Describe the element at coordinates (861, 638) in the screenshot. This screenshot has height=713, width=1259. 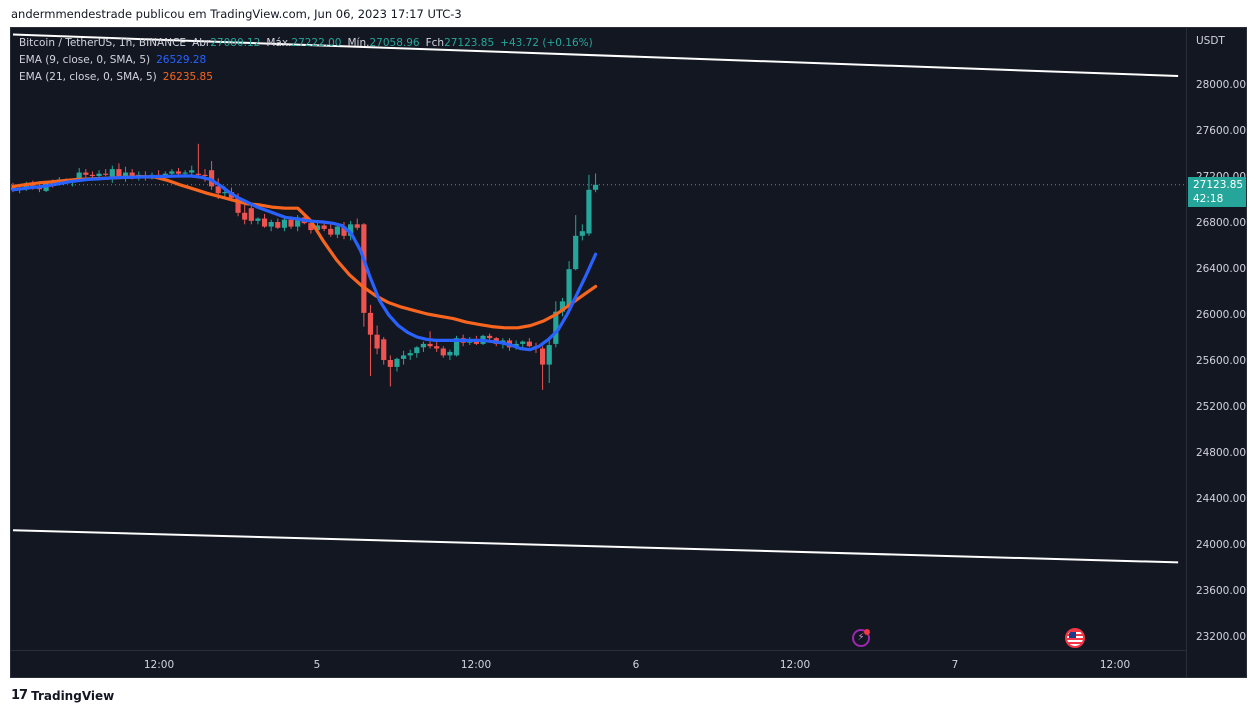
I see `lightning-event-icon: ⚡` at that location.